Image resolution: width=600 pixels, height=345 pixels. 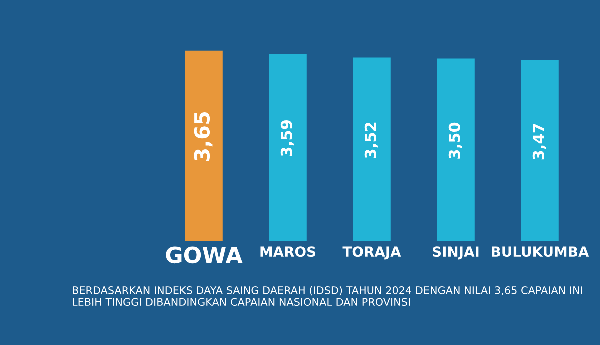 What do you see at coordinates (541, 252) in the screenshot?
I see `x-tick-label: BULUKUMBA` at bounding box center [541, 252].